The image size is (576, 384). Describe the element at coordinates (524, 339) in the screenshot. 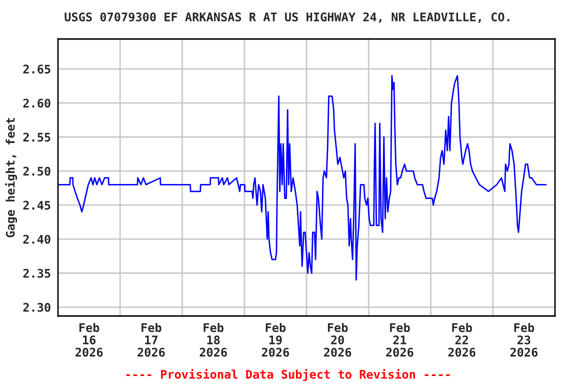

I see `x-tick-label: Feb 23 2026` at that location.